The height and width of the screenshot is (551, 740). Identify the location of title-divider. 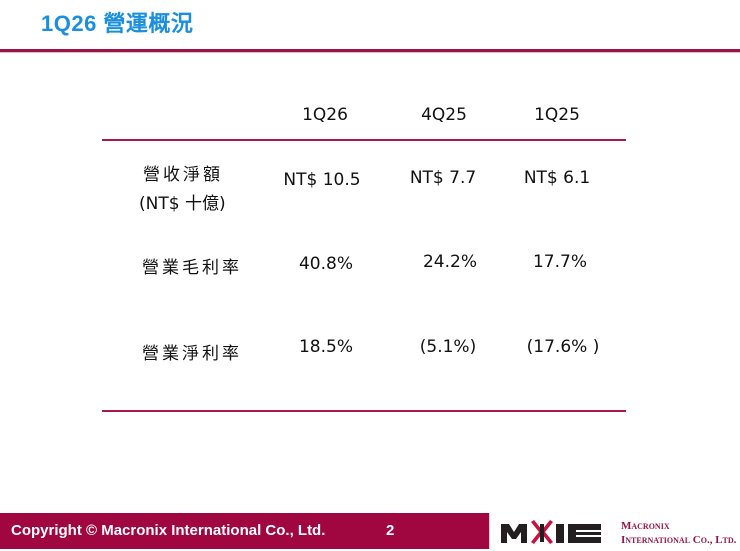
(370, 50).